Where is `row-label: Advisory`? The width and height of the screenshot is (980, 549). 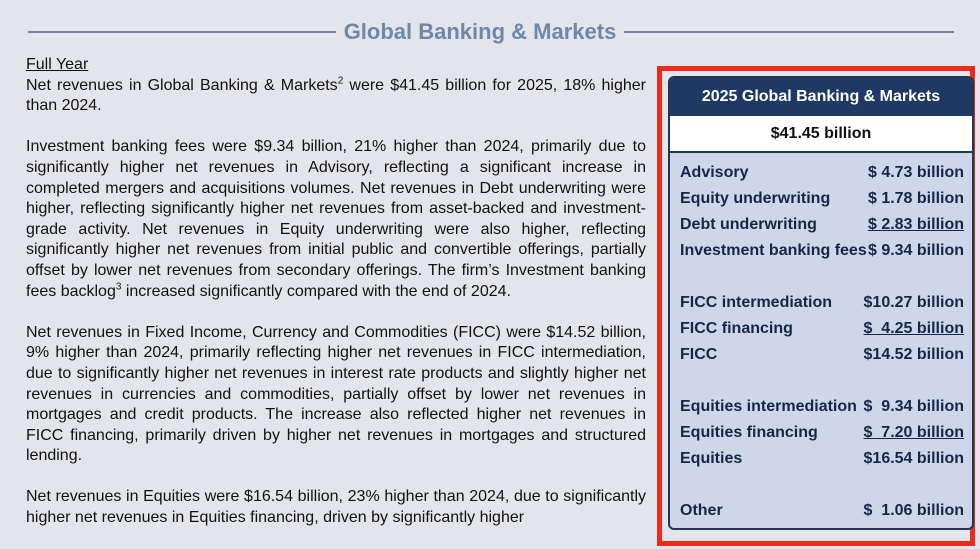 row-label: Advisory is located at coordinates (714, 172).